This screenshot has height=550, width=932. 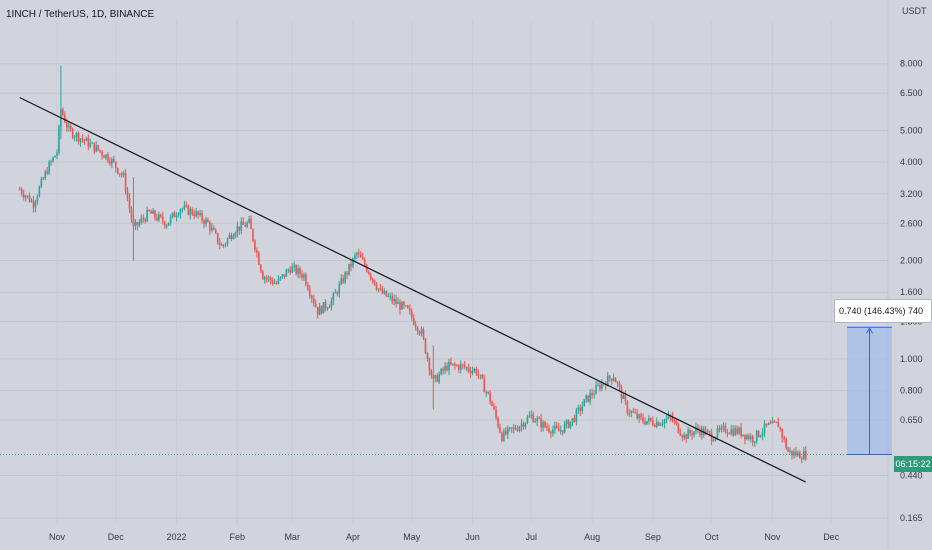 What do you see at coordinates (869, 330) in the screenshot?
I see `measure-arrow-head` at bounding box center [869, 330].